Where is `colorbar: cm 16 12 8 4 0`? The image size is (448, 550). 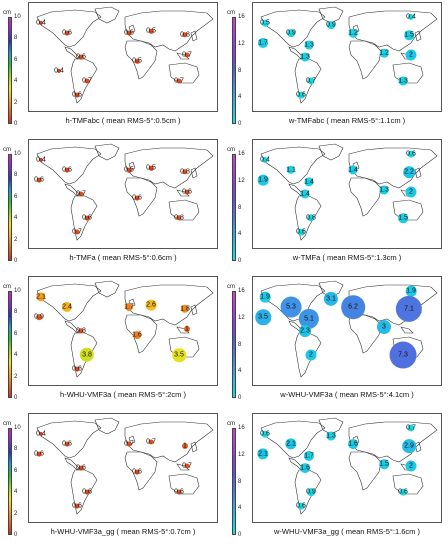
colorbar: cm 16 12 8 4 0 is located at coordinates (238, 68).